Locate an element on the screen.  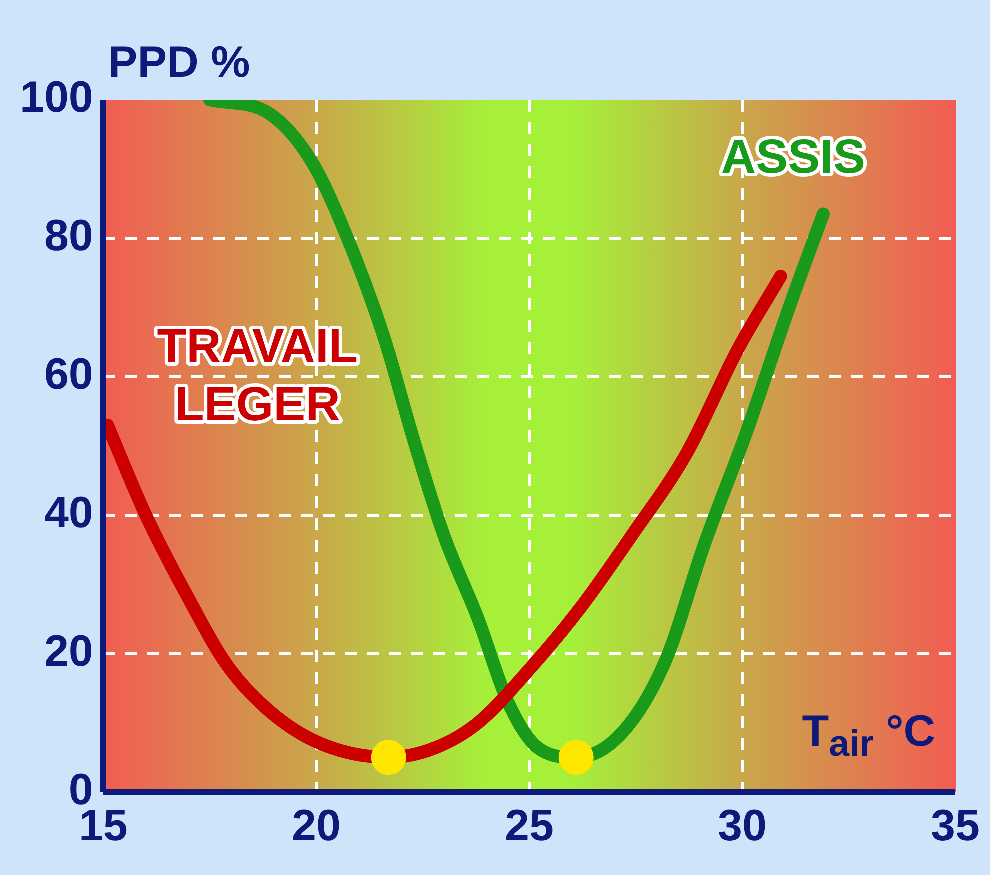
y-tick-label: 40 is located at coordinates (69, 513).